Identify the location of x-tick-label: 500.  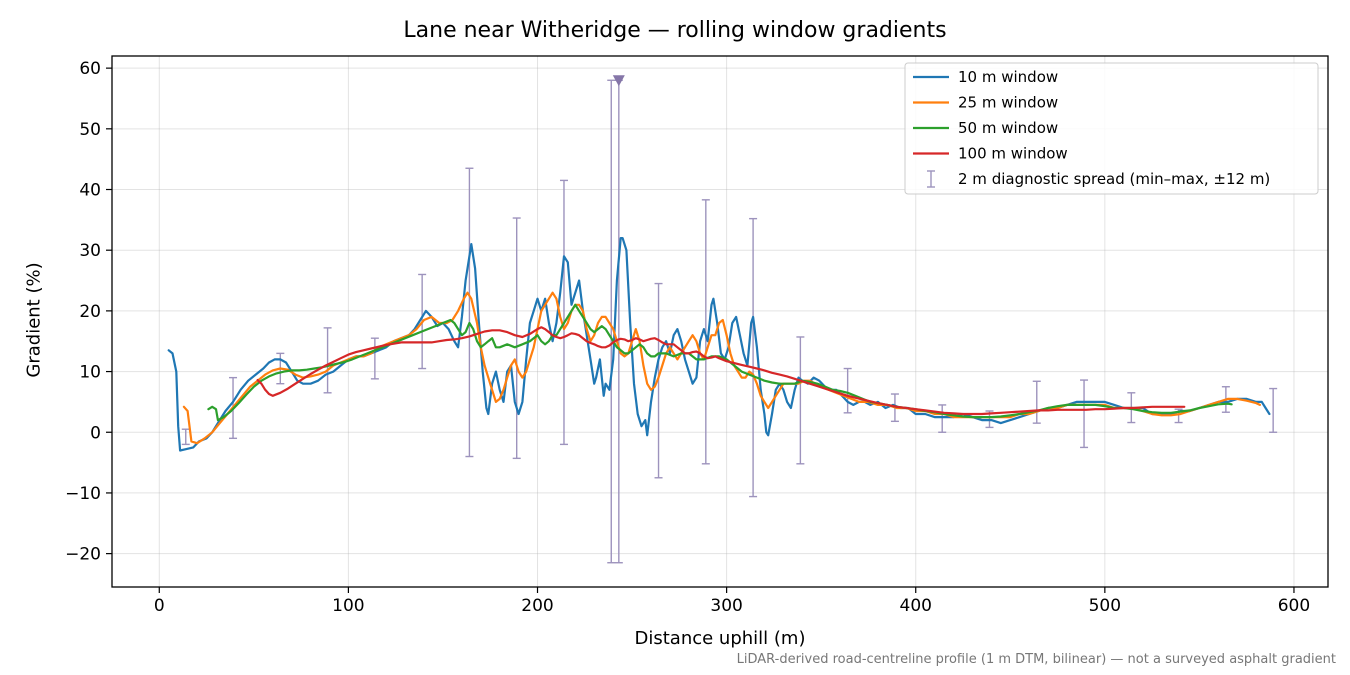
(1105, 606).